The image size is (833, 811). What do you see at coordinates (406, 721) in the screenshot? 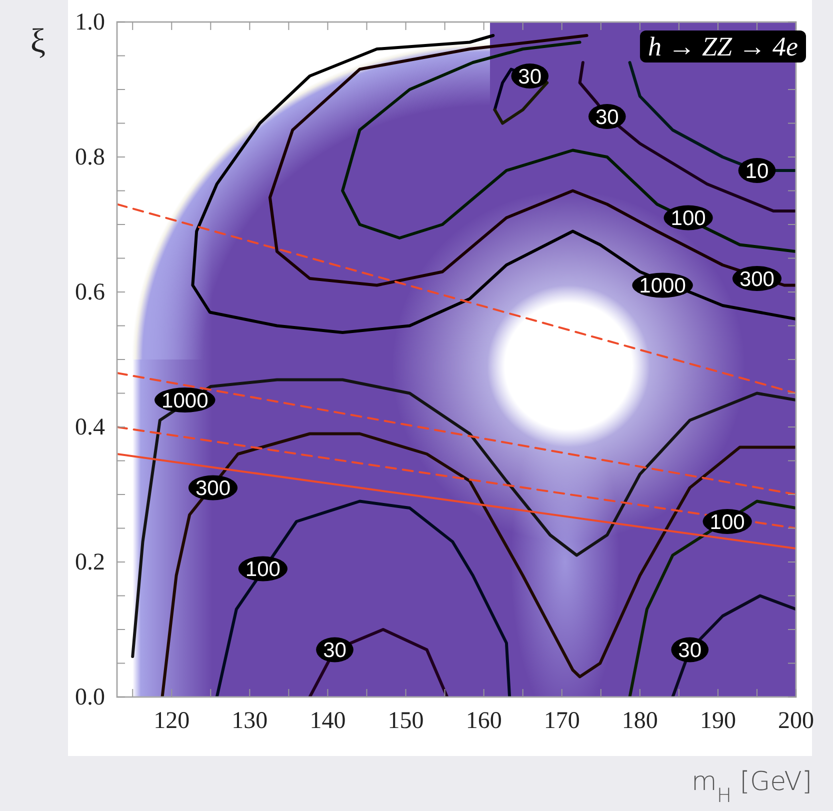
I see `x-tick-label: 150` at bounding box center [406, 721].